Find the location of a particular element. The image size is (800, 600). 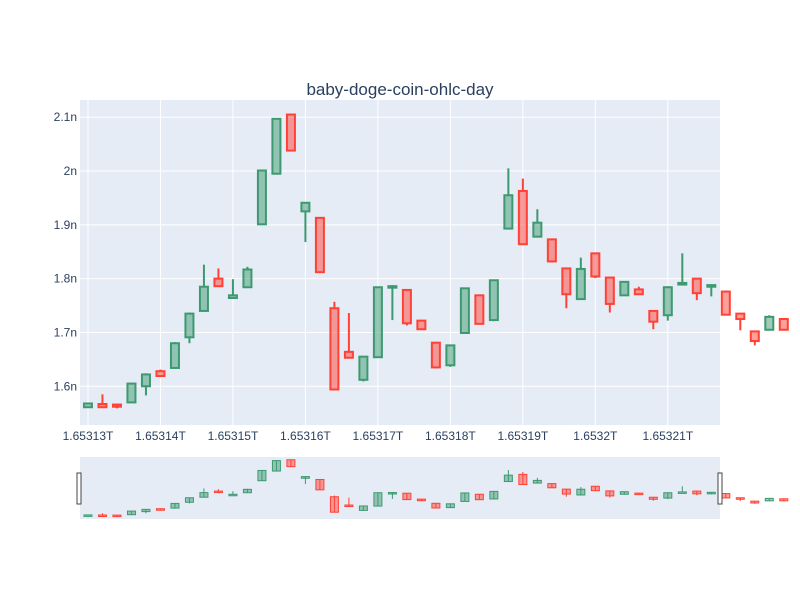

range-slider-right-handle is located at coordinates (720, 488).